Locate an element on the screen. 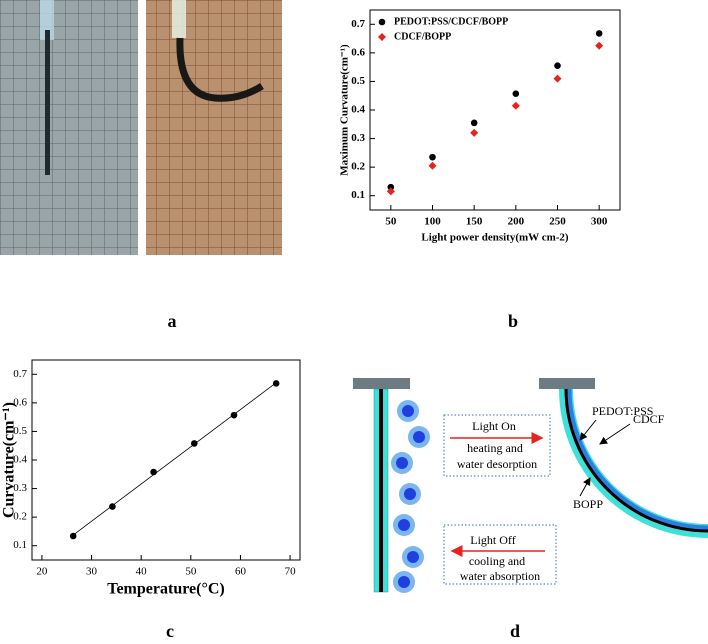  box-text: heating and is located at coordinates (495, 448).